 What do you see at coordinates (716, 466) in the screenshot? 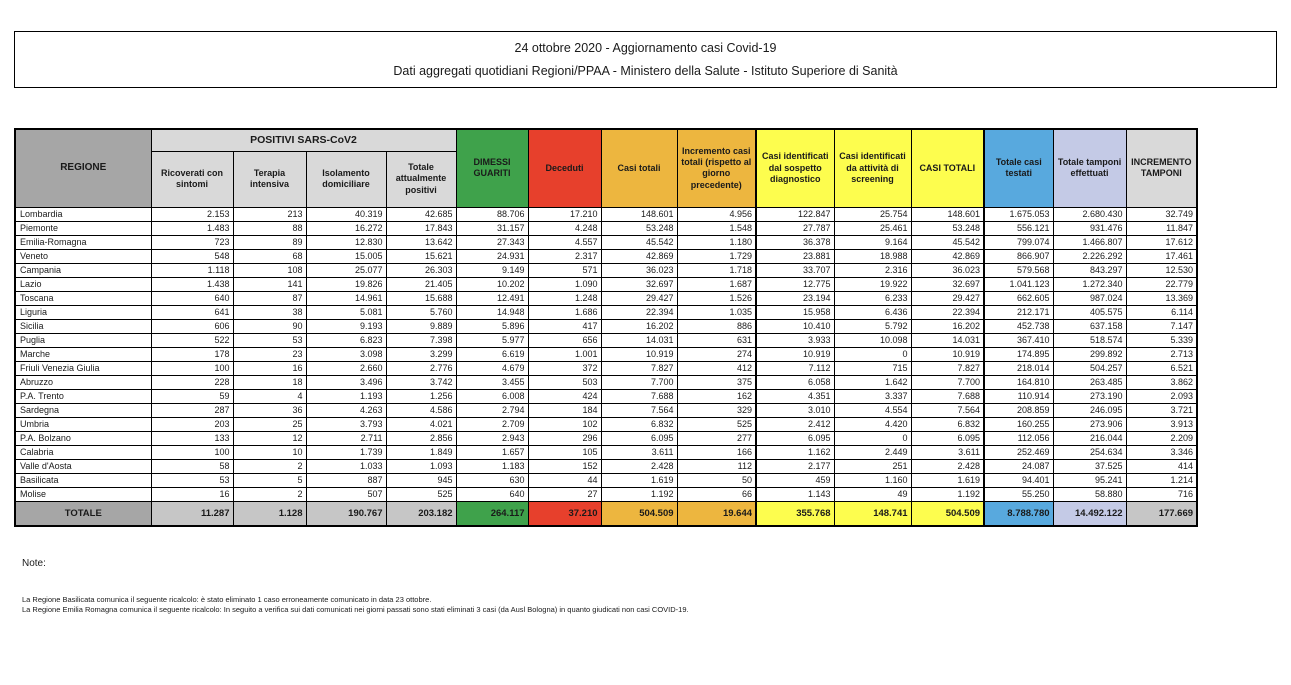
I see `value-cell: 112` at bounding box center [716, 466].